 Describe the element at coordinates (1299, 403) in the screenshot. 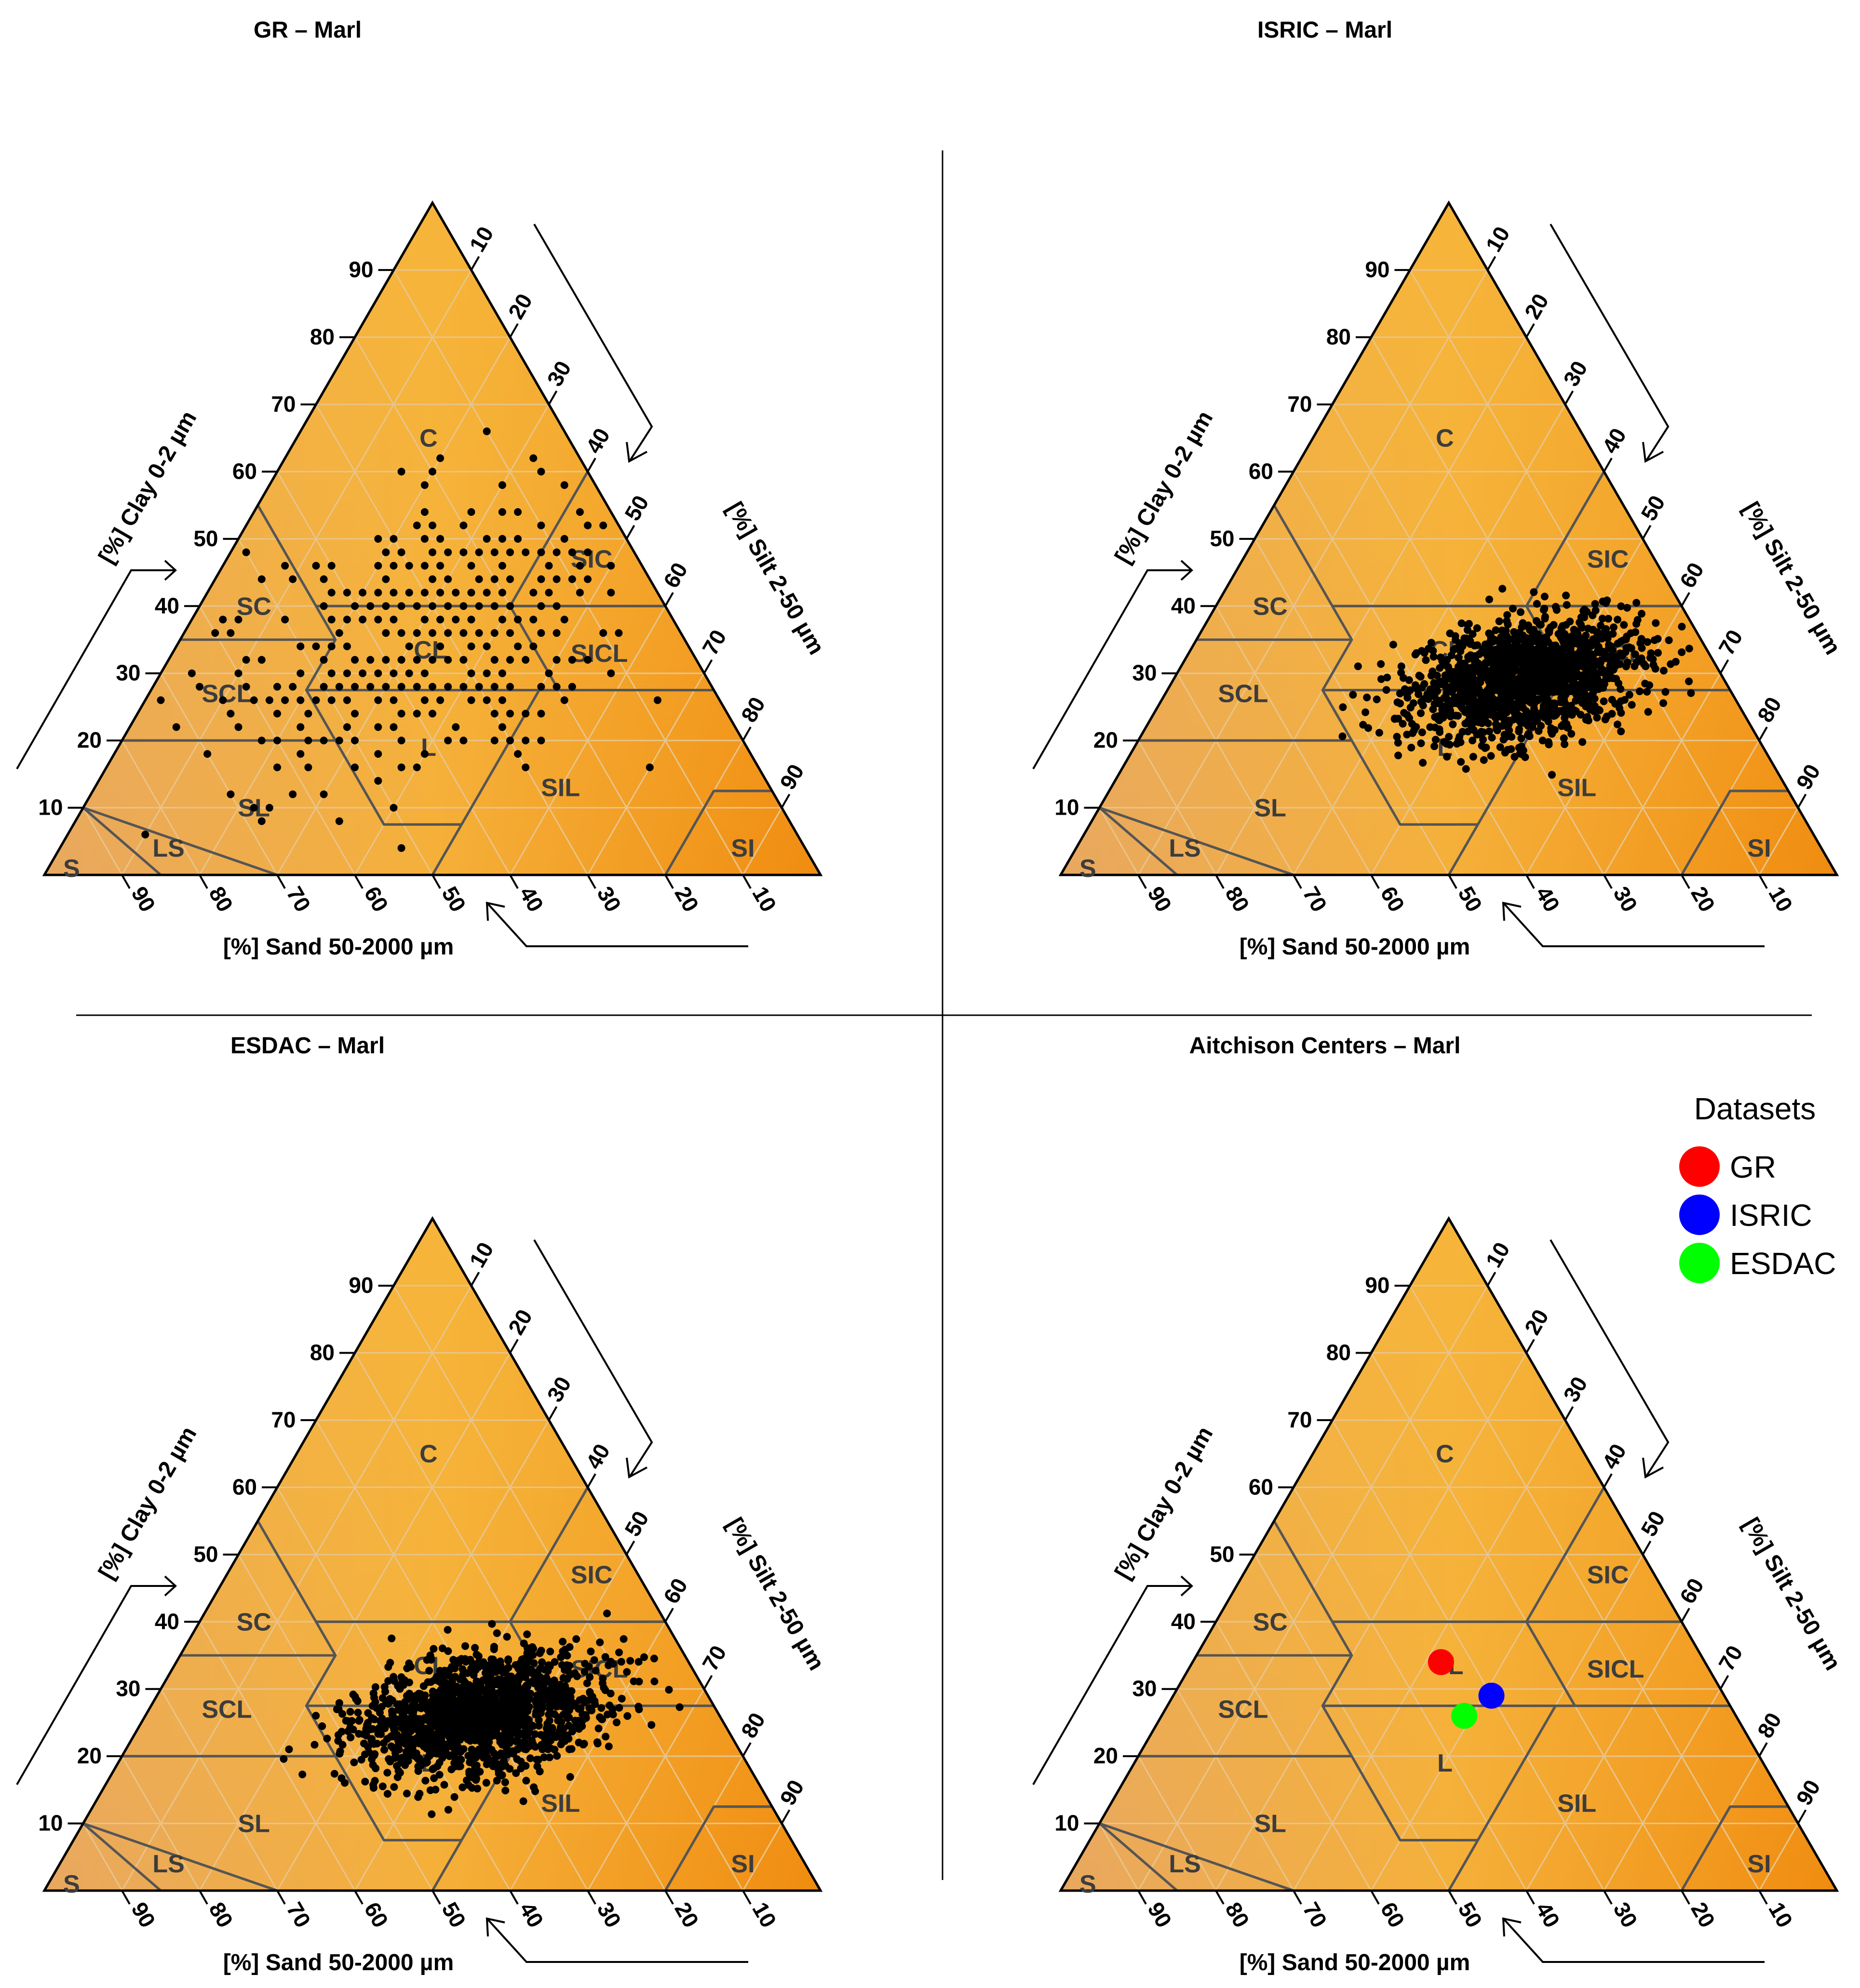

I see `clay-tick-label: 70` at that location.